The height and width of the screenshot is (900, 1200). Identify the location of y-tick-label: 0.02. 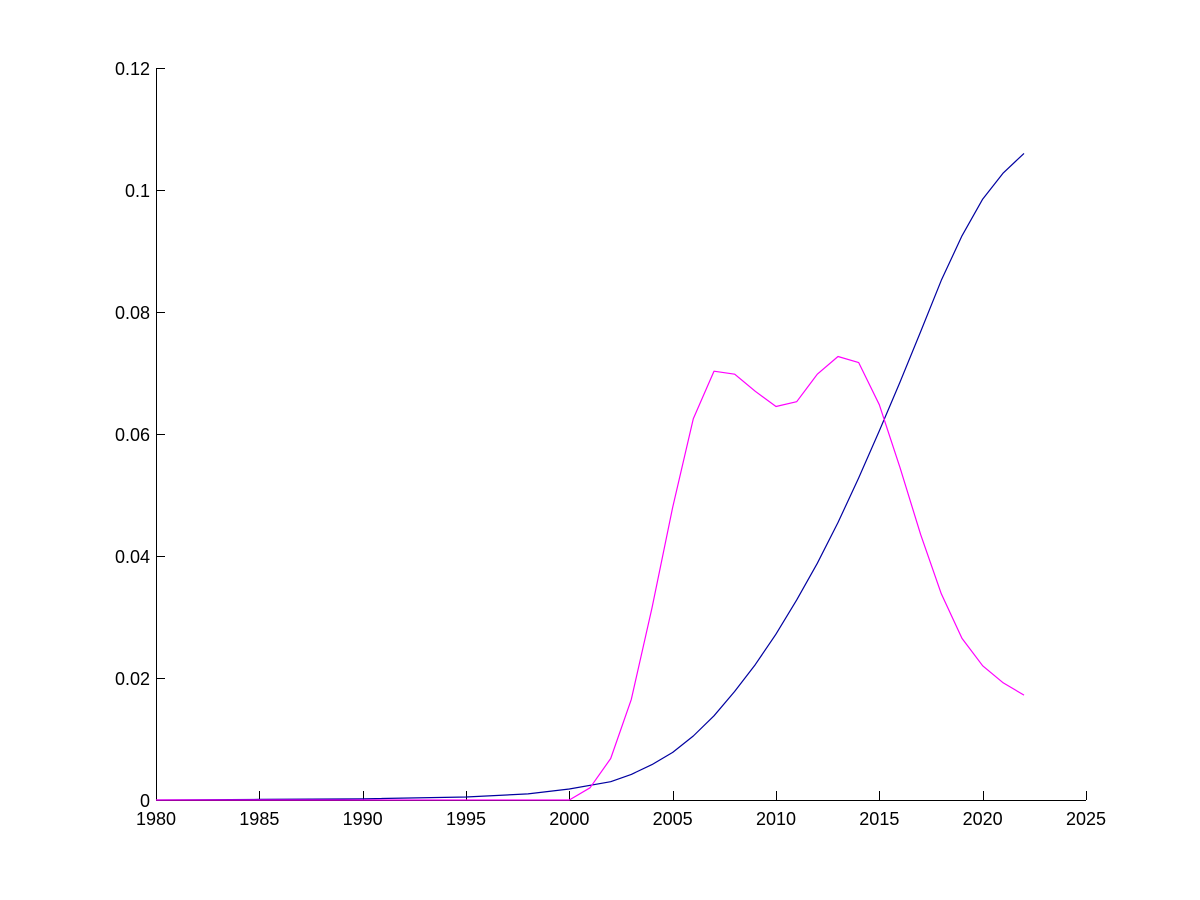
(132, 679).